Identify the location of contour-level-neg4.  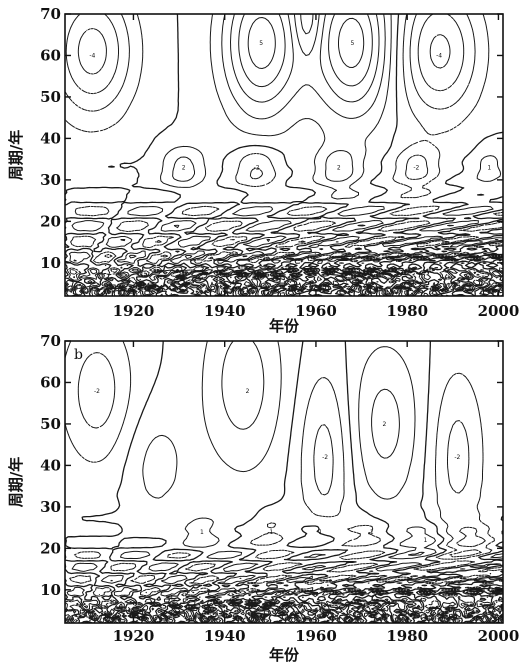
(264, 51).